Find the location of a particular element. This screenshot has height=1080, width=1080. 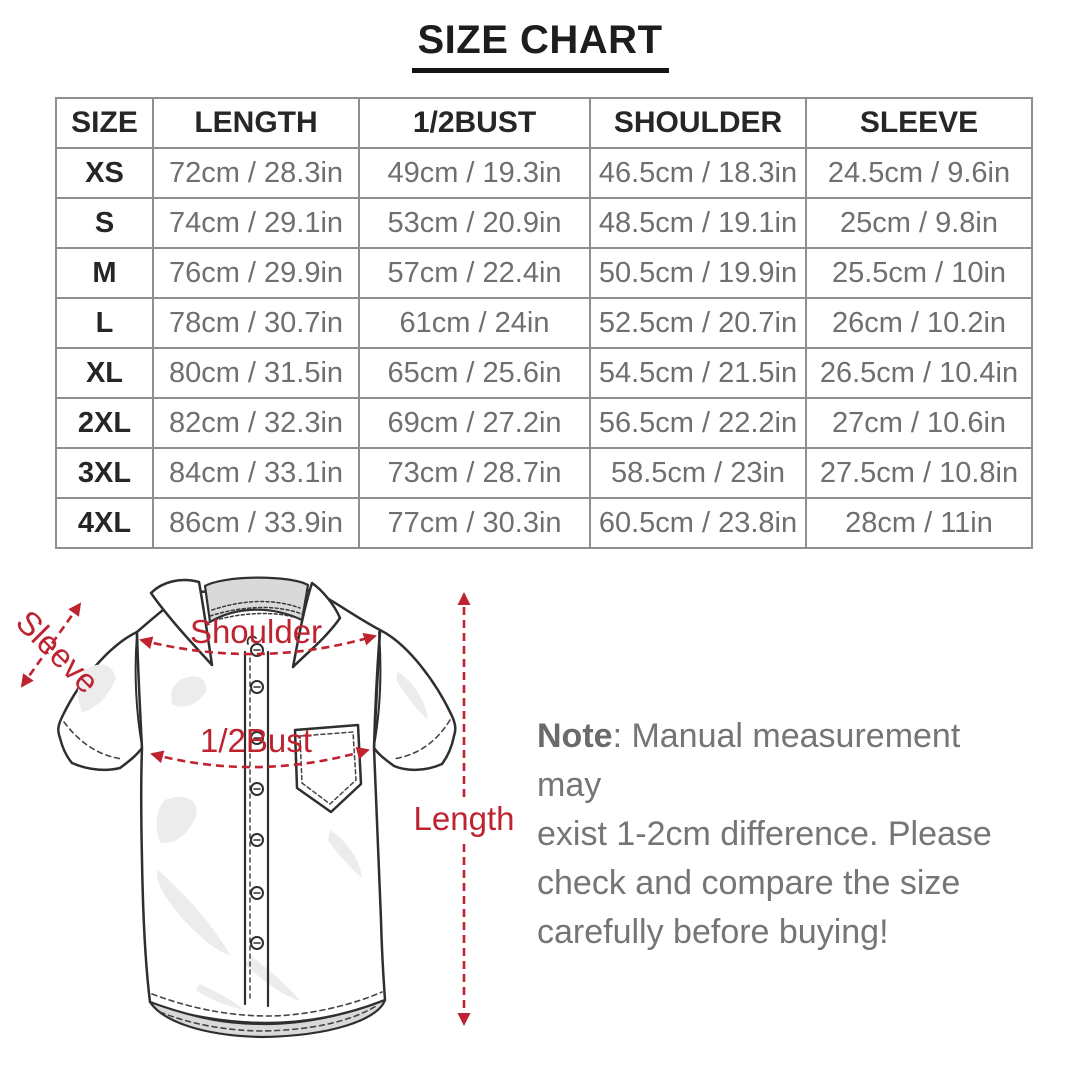

note-line: carefully before buying! is located at coordinates (713, 932).